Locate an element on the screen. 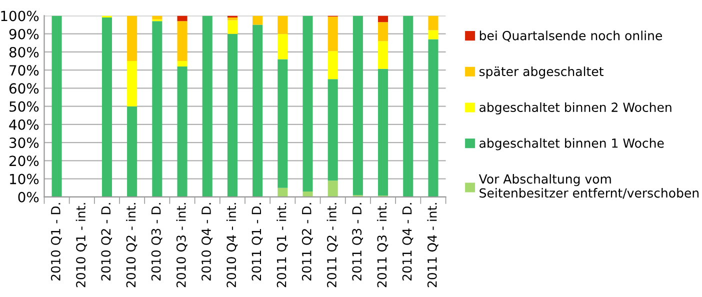 This screenshot has width=702, height=297. x-tick-label: 2010 Q1 - int. is located at coordinates (81, 245).